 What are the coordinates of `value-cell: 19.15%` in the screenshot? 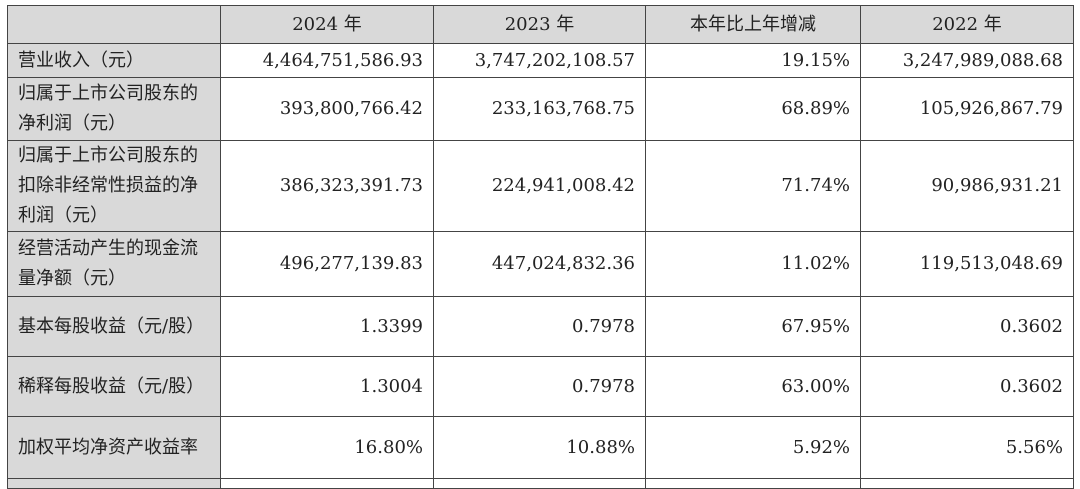 It's located at (753, 60).